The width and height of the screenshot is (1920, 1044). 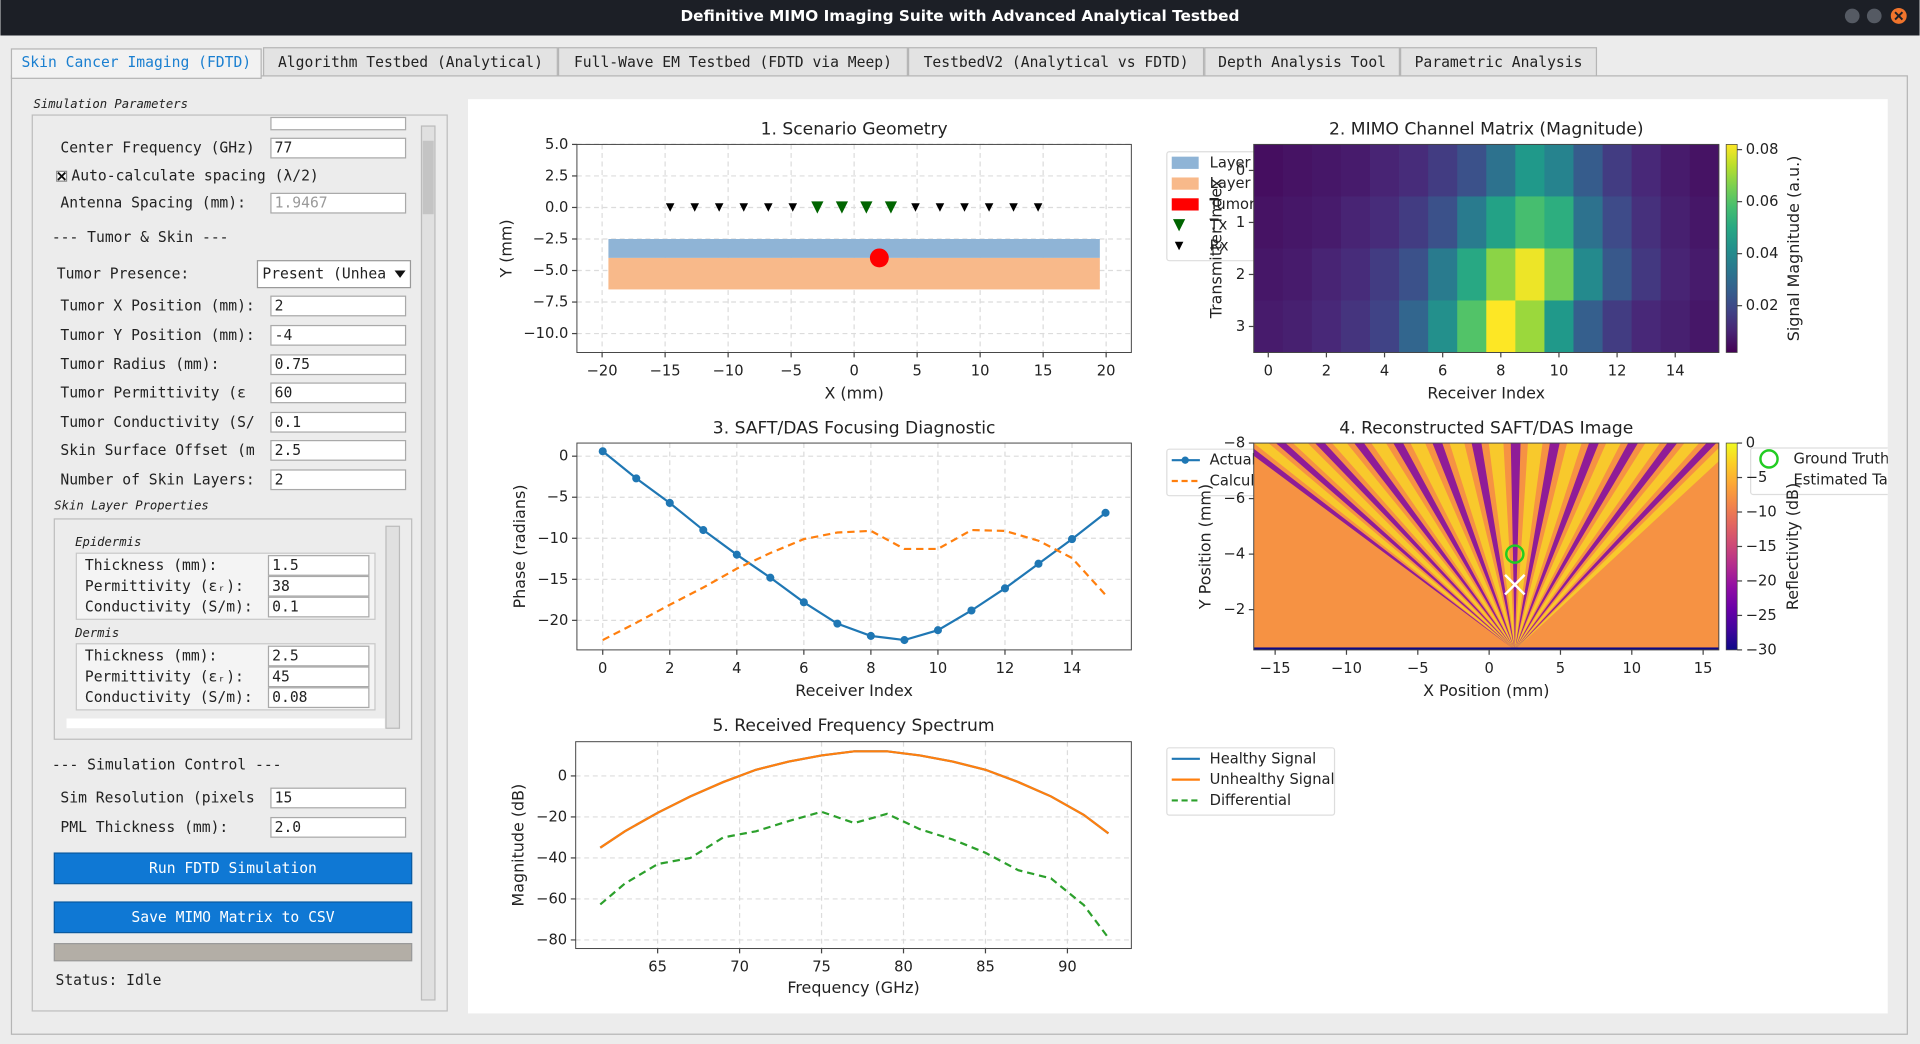 I want to click on maximize-button, so click(x=1874, y=16).